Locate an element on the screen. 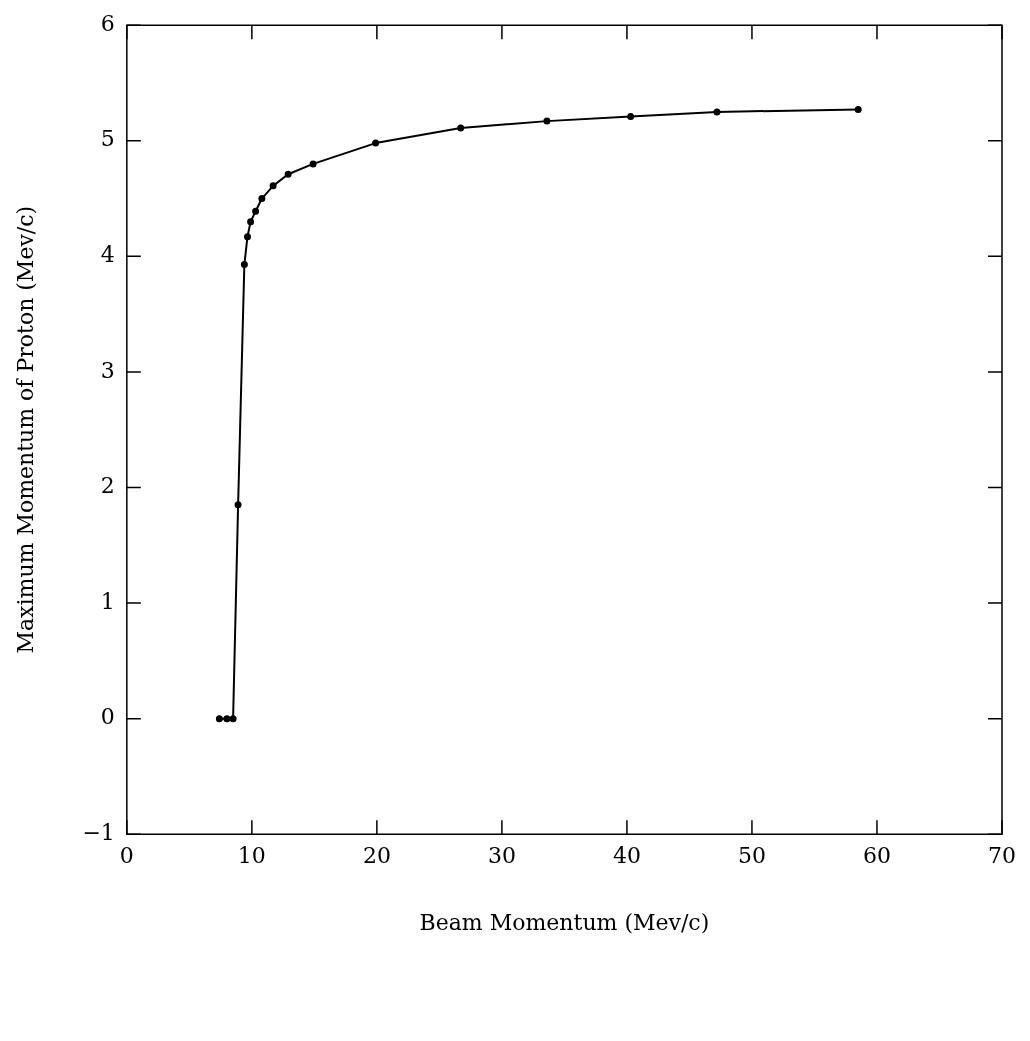 This screenshot has height=1041, width=1030. y-tick-label: −1 is located at coordinates (98, 832).